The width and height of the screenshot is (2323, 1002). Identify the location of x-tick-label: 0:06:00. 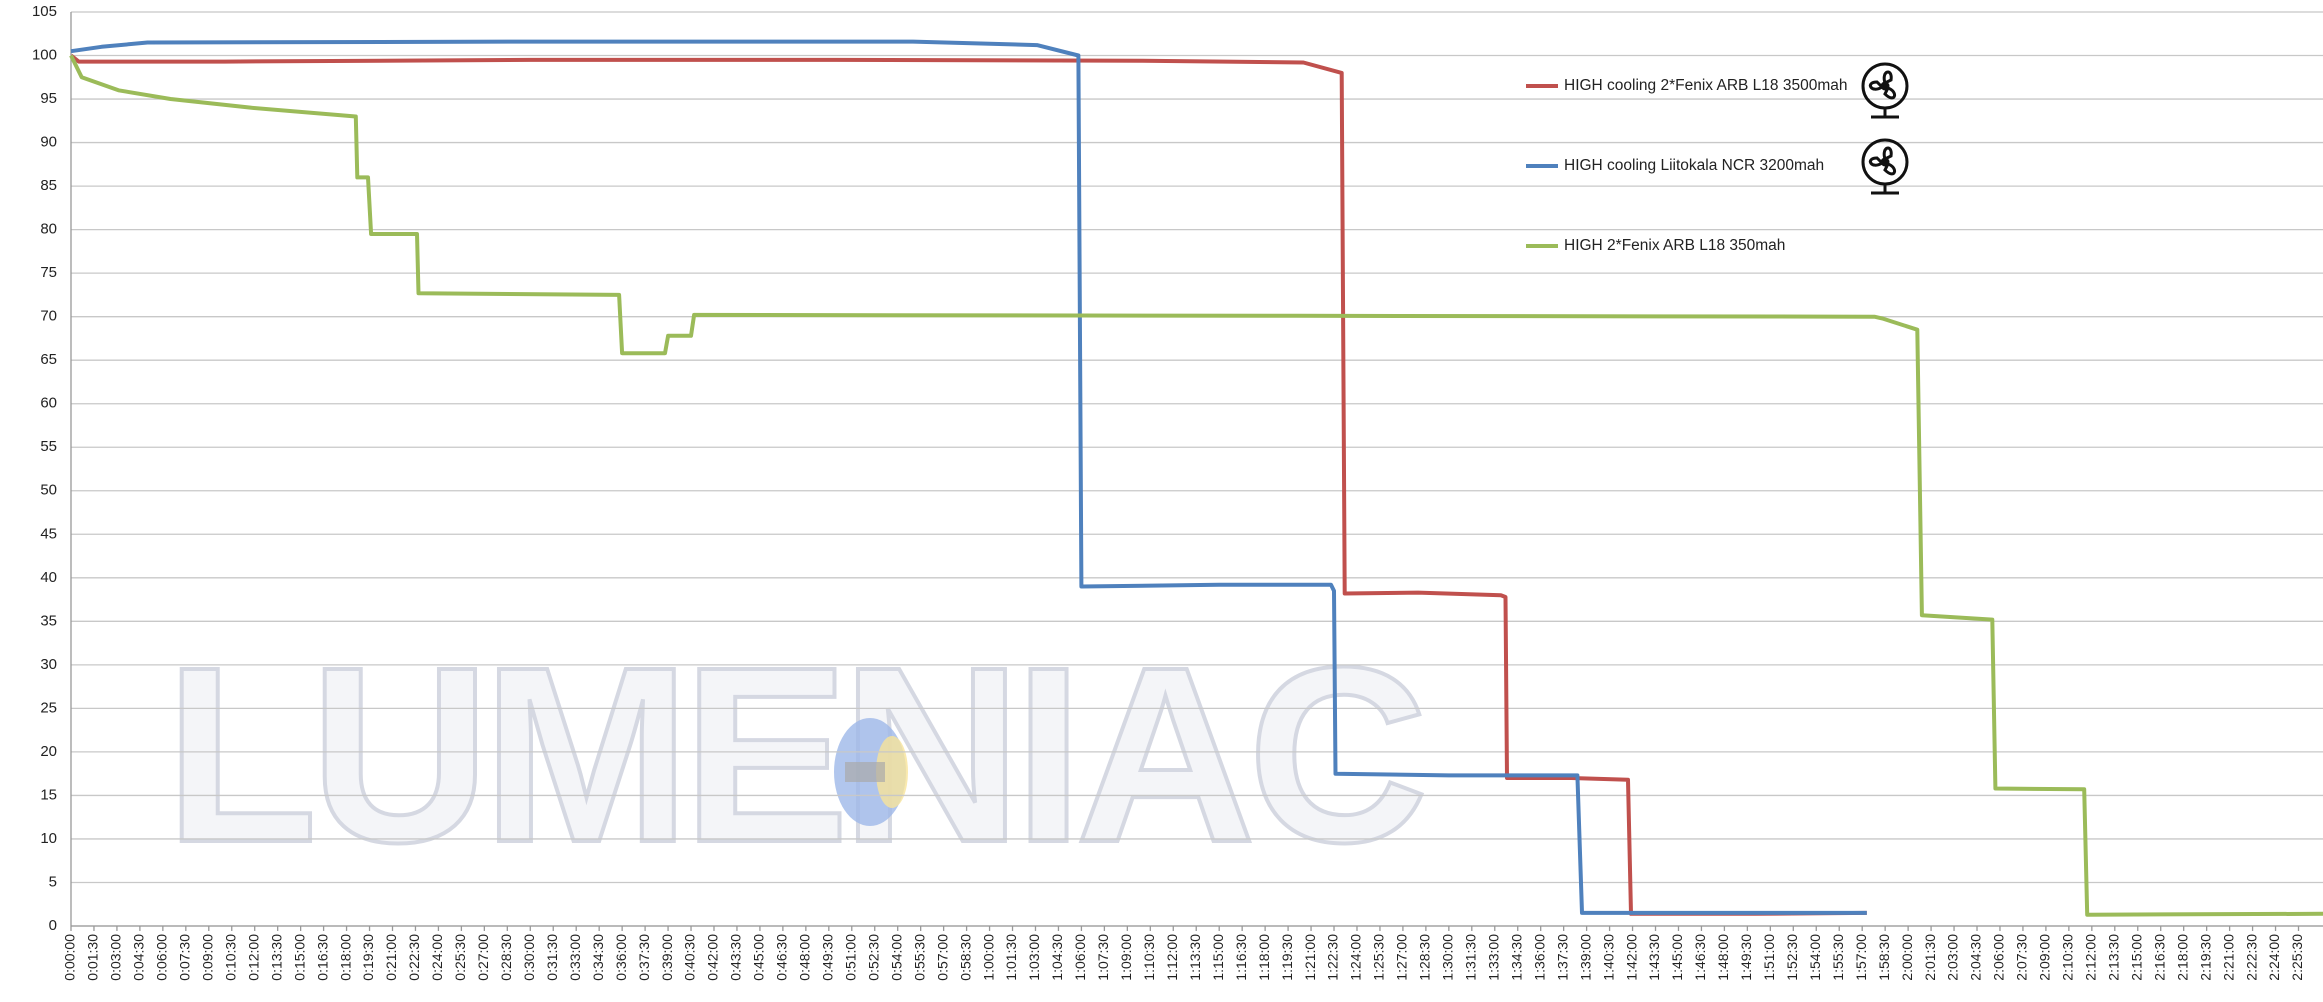
(162, 957).